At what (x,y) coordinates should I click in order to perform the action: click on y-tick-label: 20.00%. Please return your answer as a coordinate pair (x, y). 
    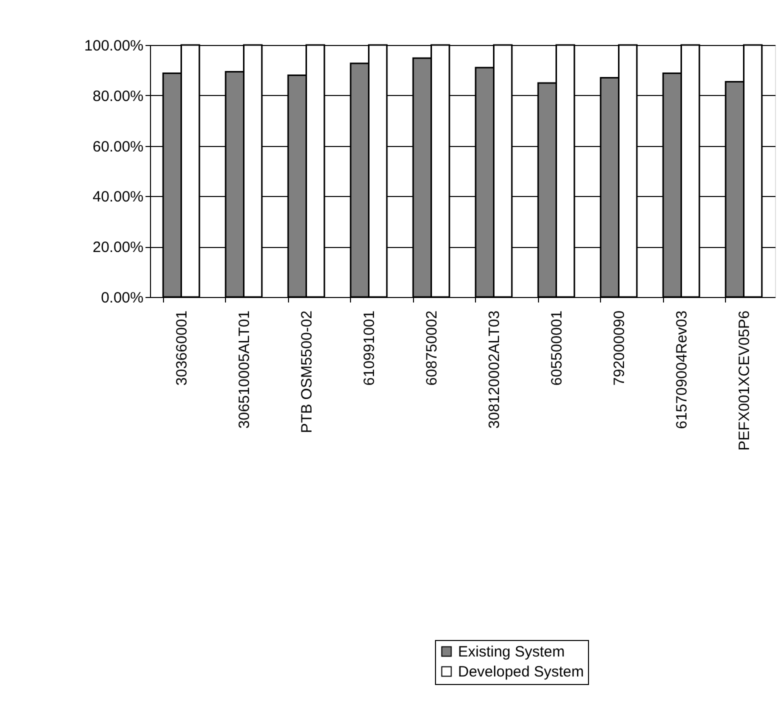
    Looking at the image, I should click on (118, 247).